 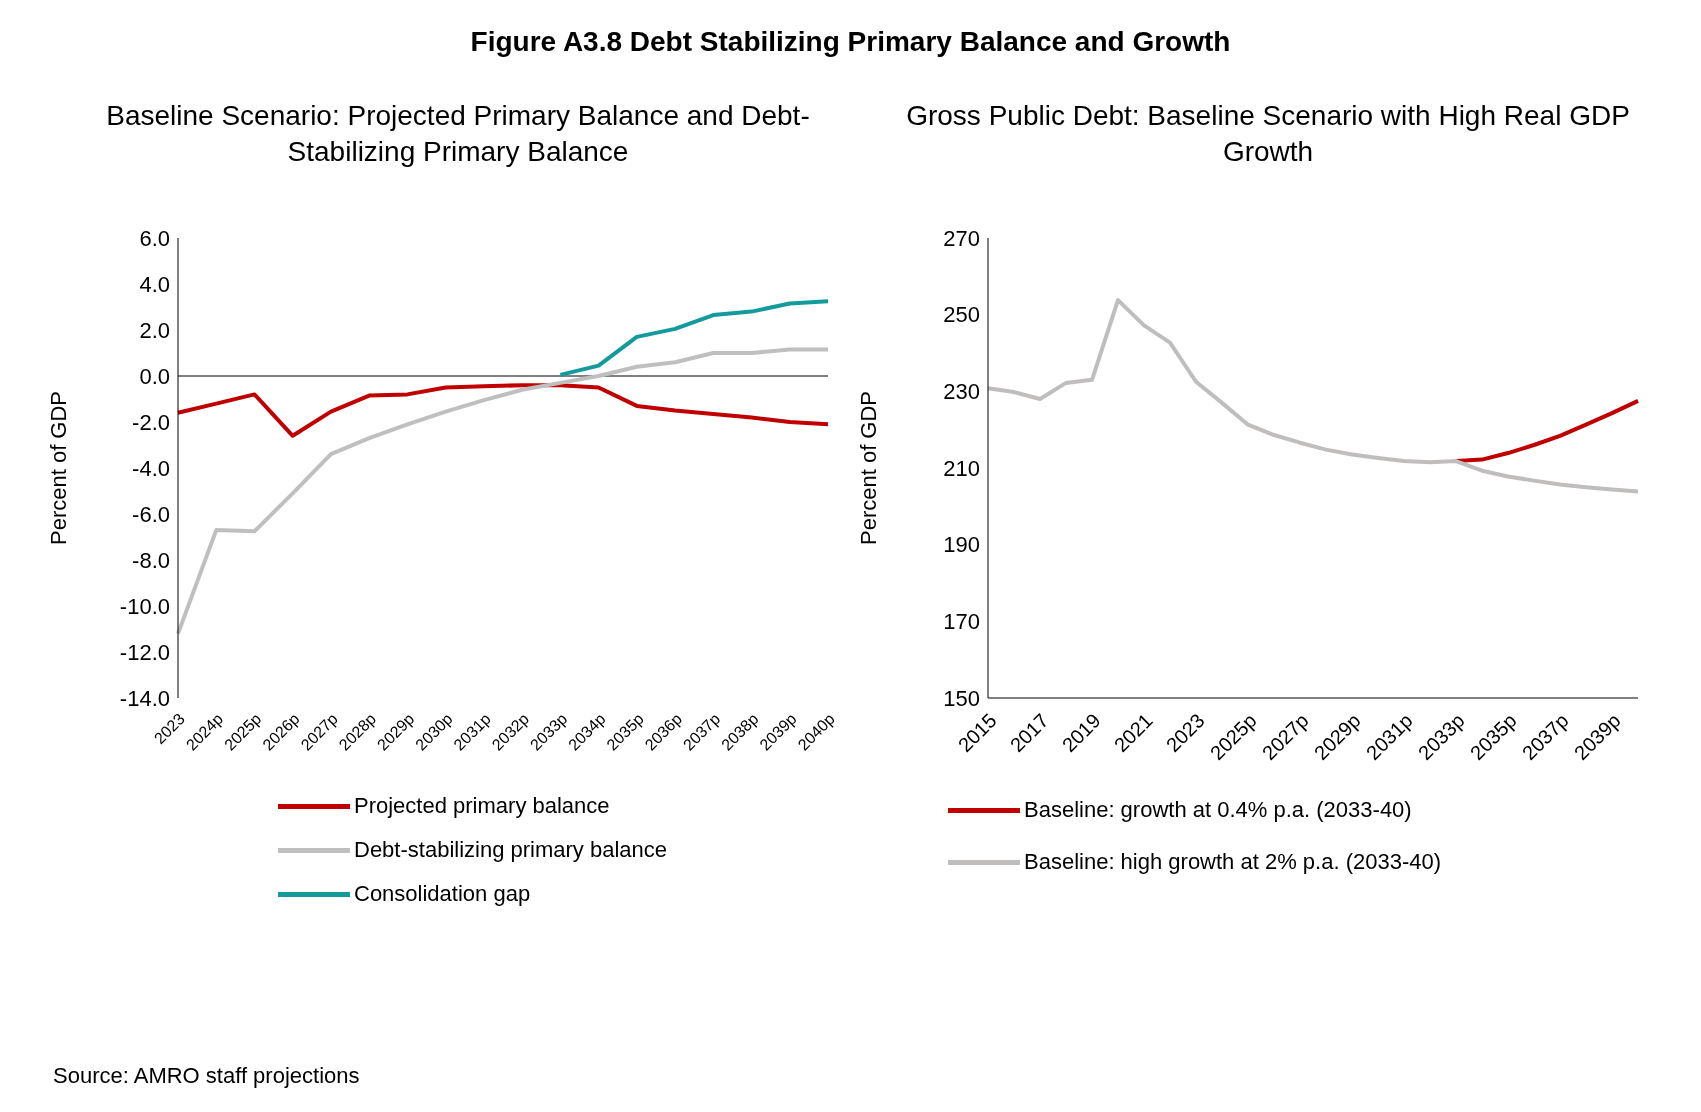 What do you see at coordinates (151, 514) in the screenshot?
I see `y-tick-label: -6.0` at bounding box center [151, 514].